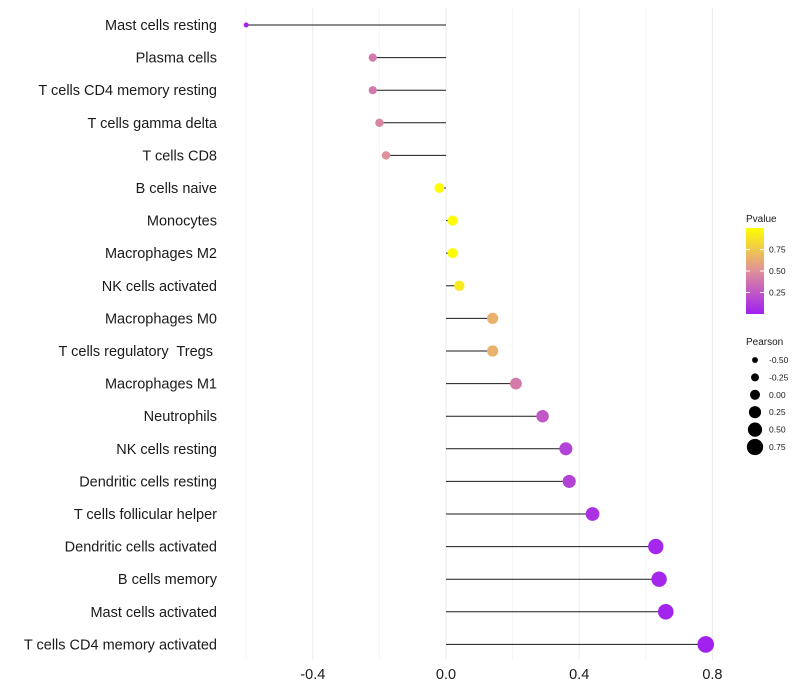  I want to click on y-label-16: Dendritic cells activated, so click(141, 548).